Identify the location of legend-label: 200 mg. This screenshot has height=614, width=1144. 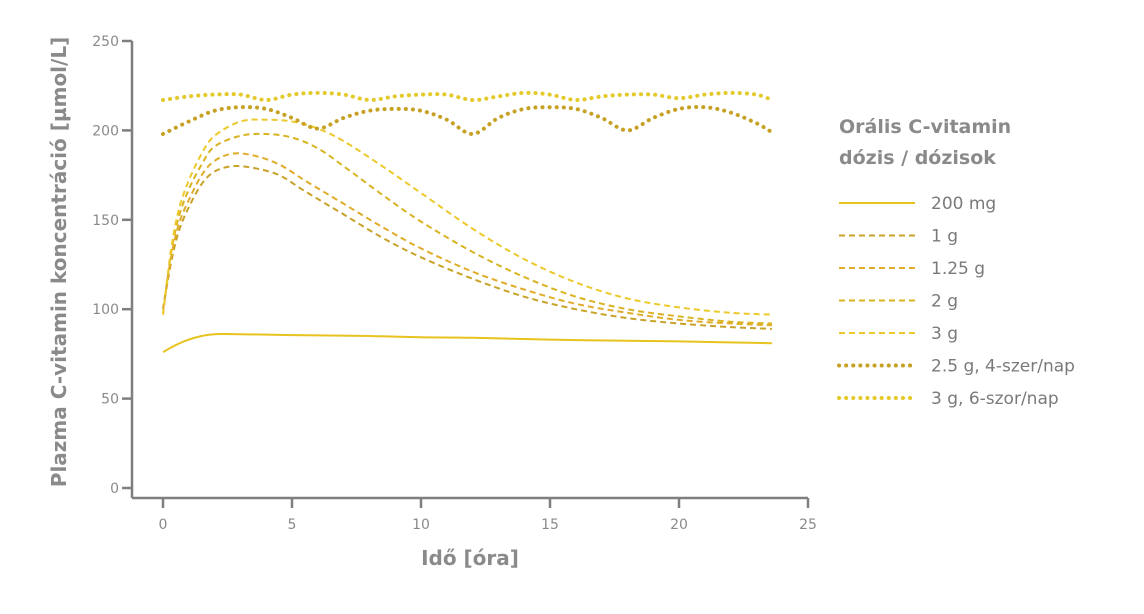
(963, 204).